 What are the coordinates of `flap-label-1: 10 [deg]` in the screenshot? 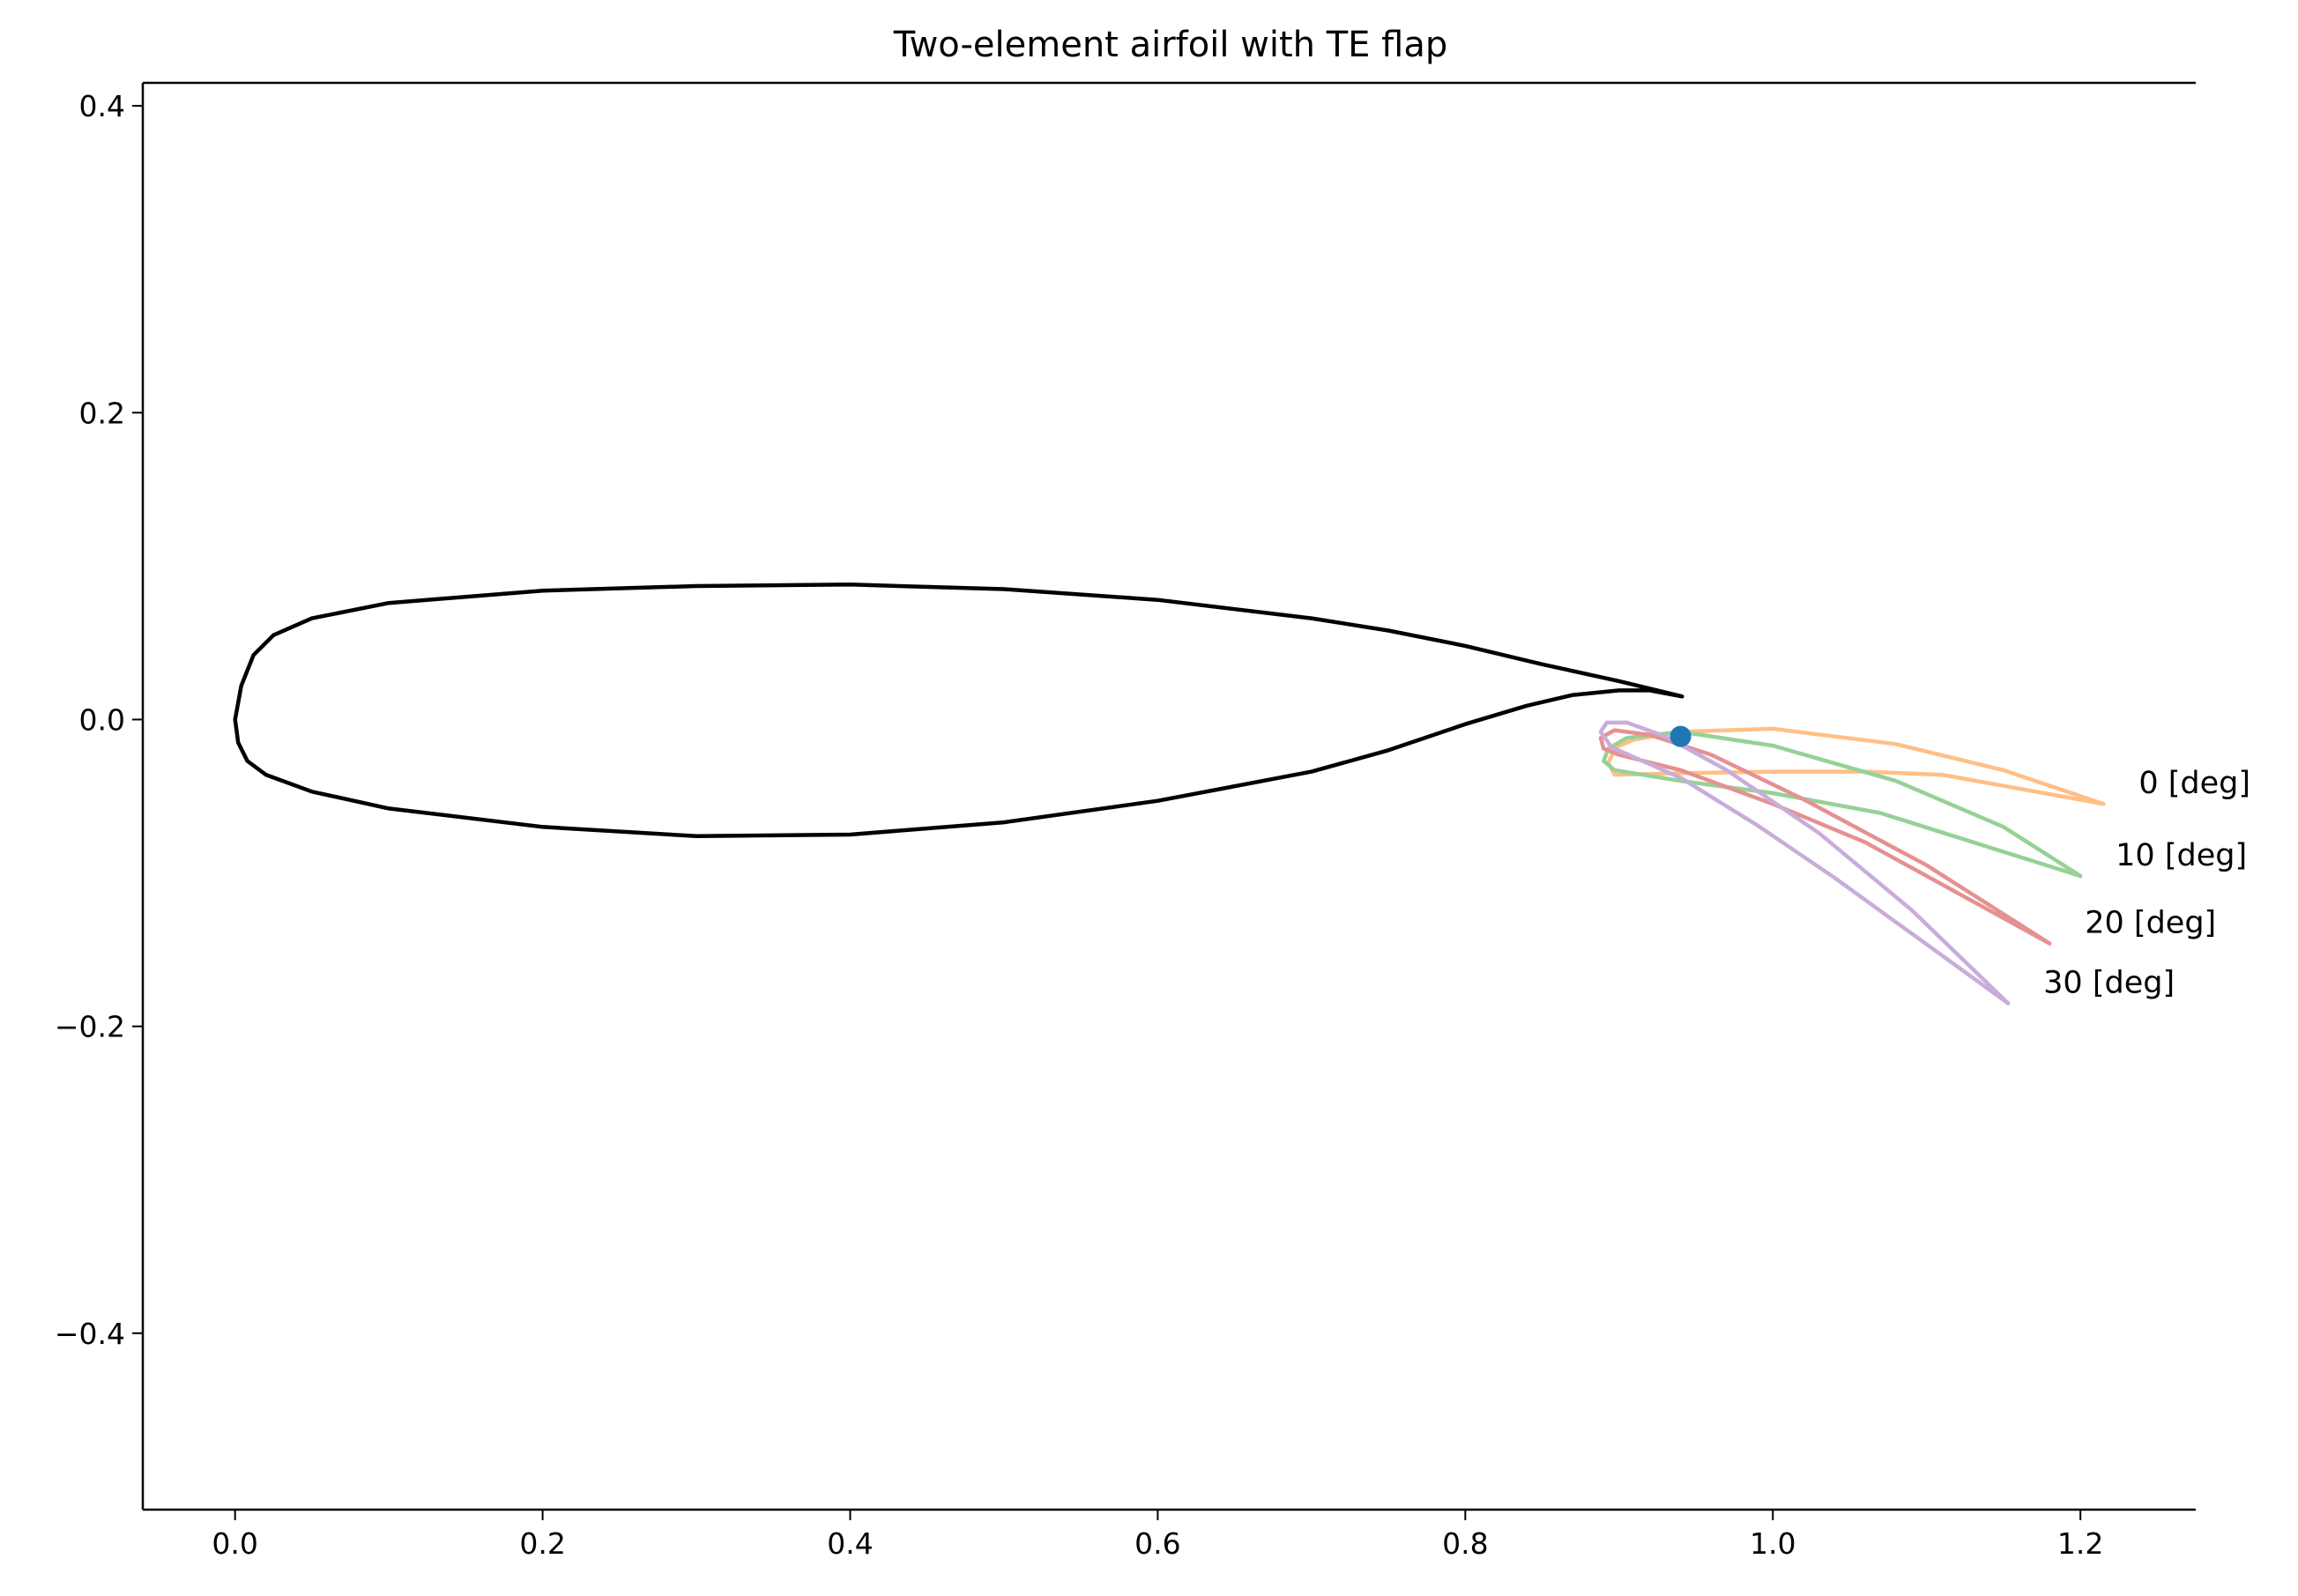 It's located at (2181, 855).